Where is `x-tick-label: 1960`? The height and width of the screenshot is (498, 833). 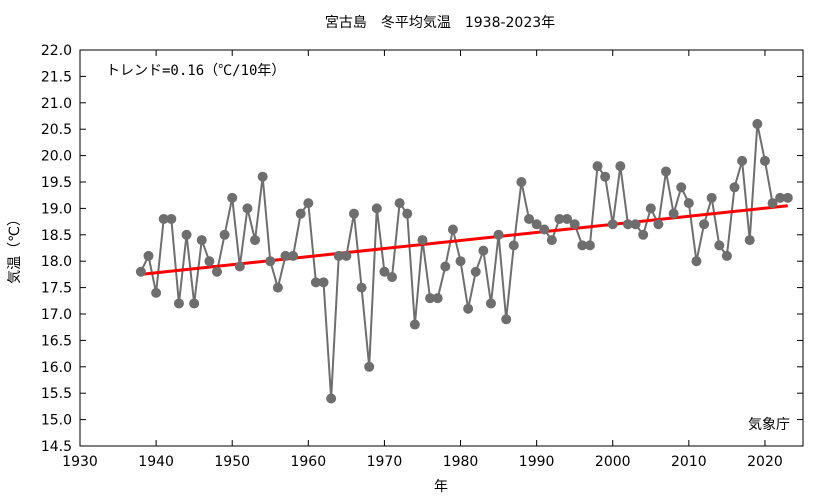
x-tick-label: 1960 is located at coordinates (308, 462).